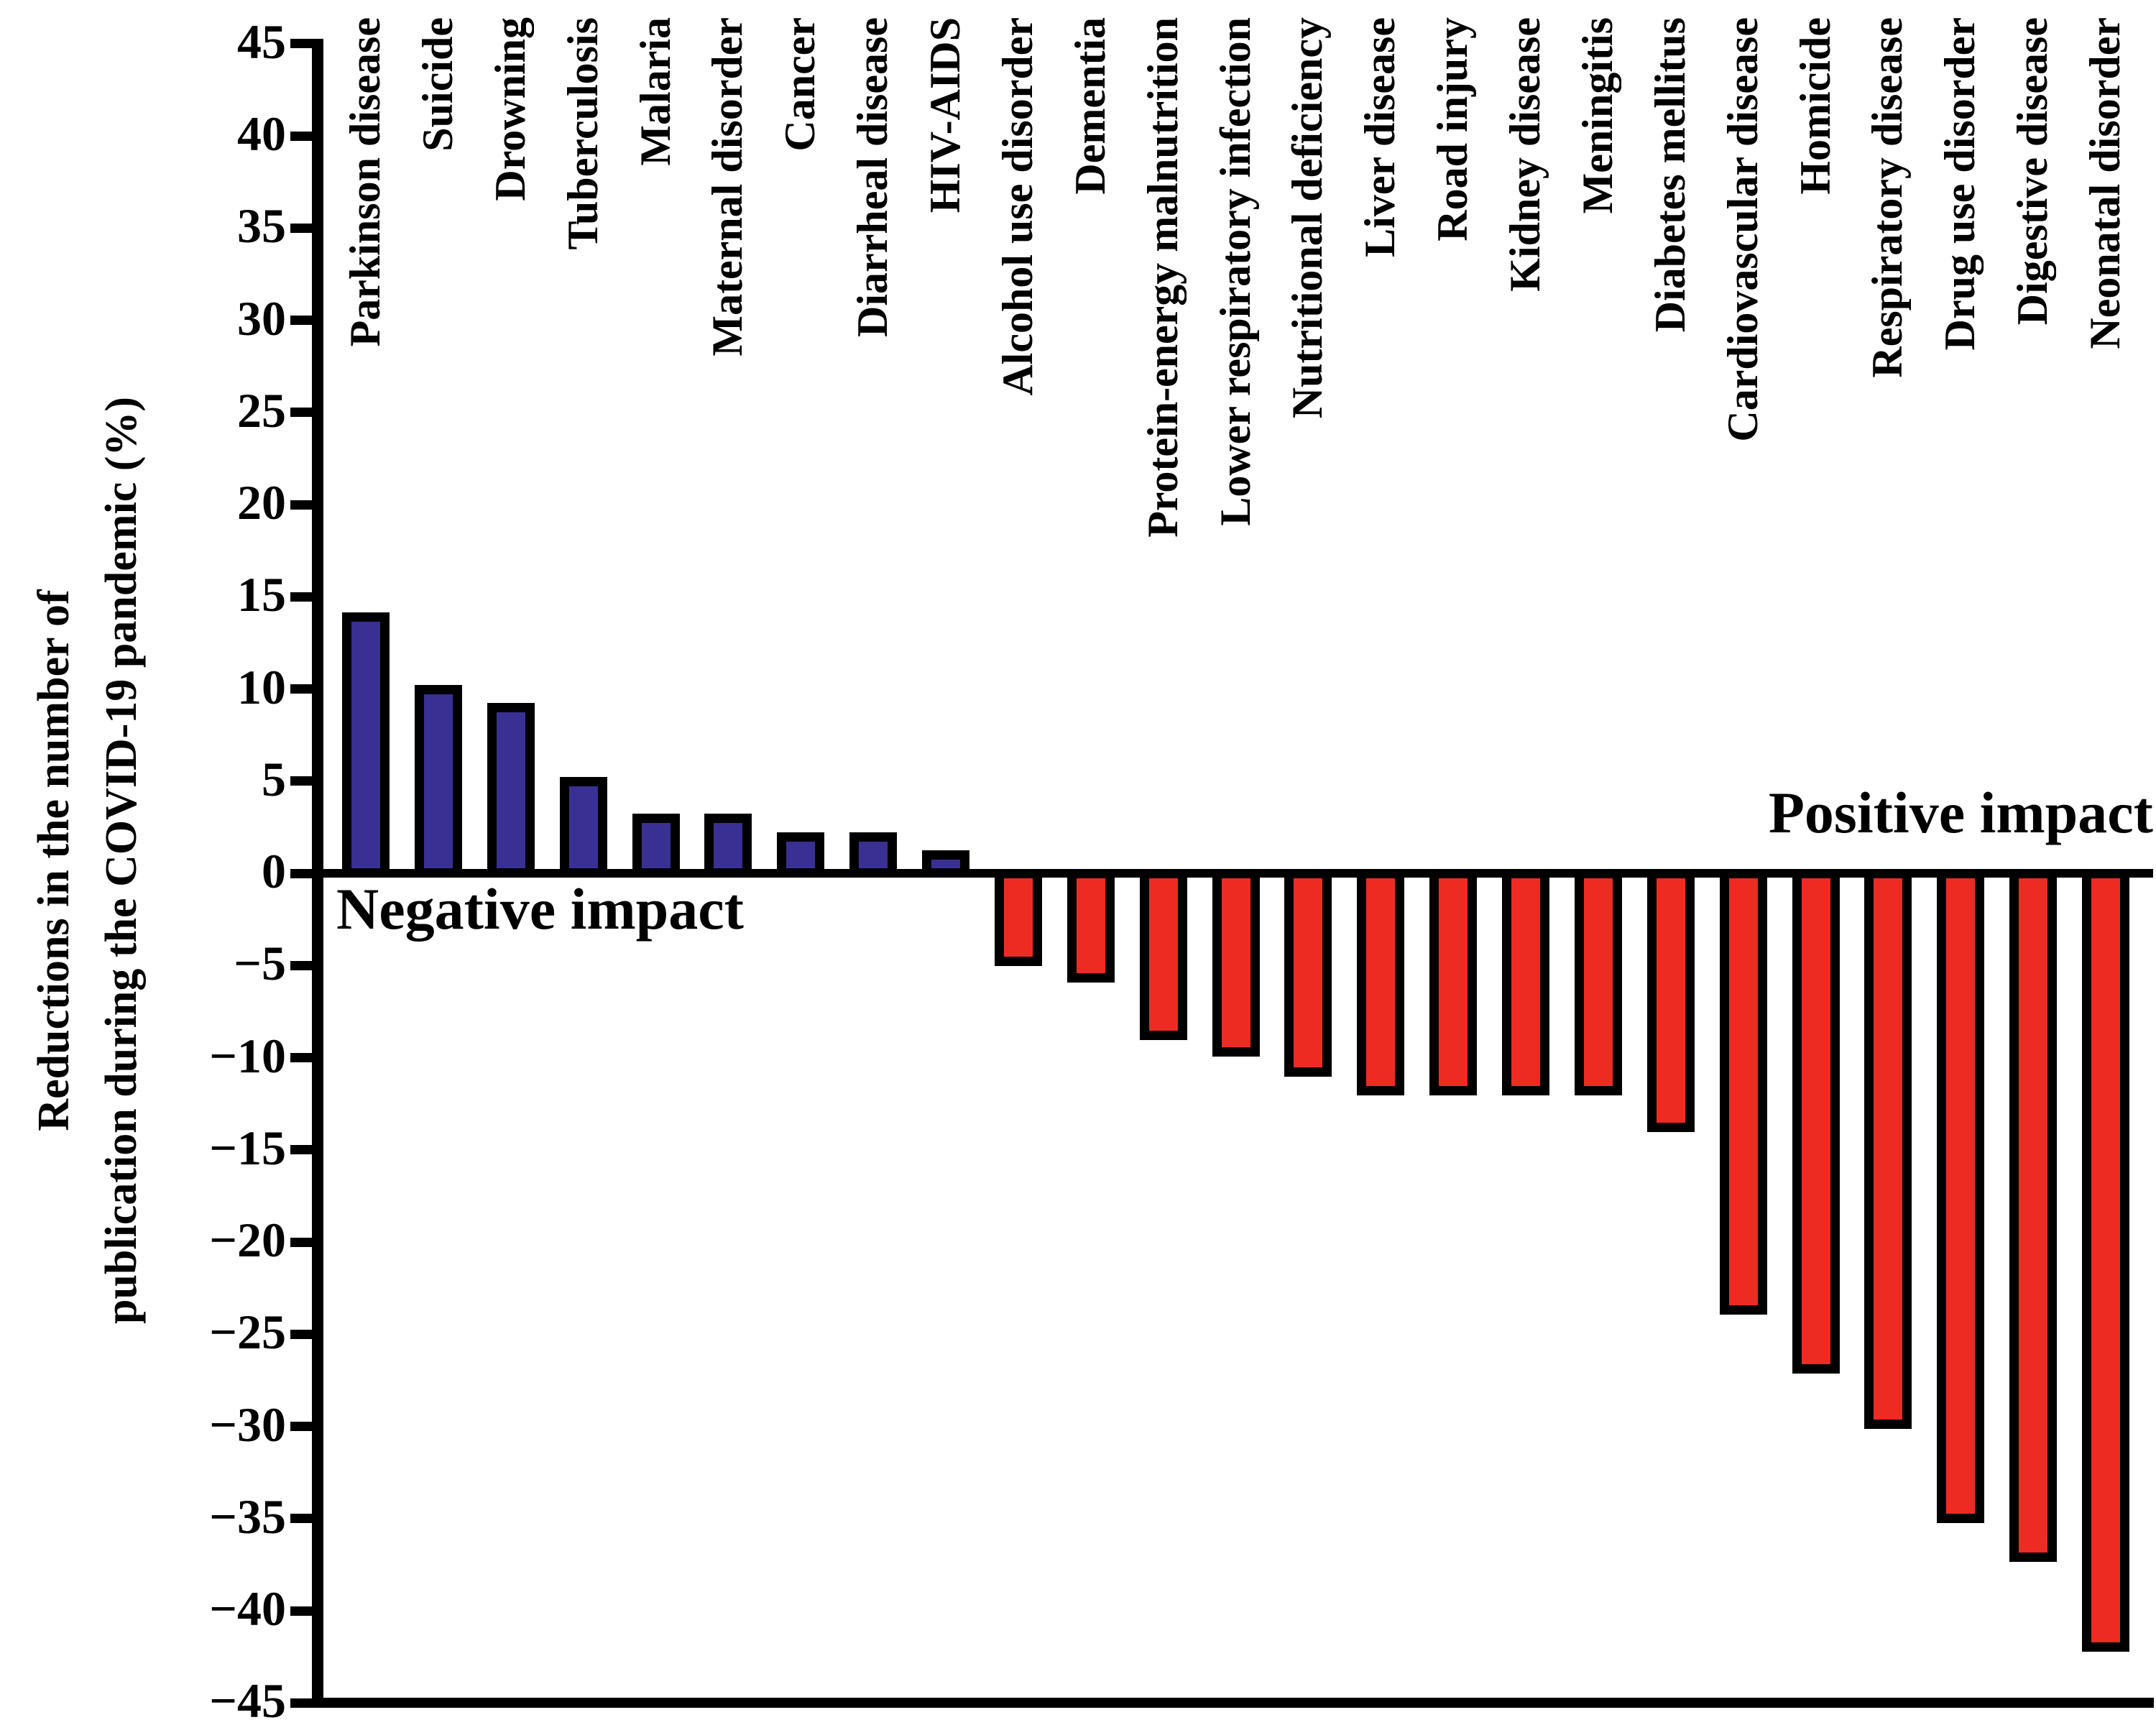  What do you see at coordinates (2032, 171) in the screenshot?
I see `category-label-digestive-disease: Digestive disease` at bounding box center [2032, 171].